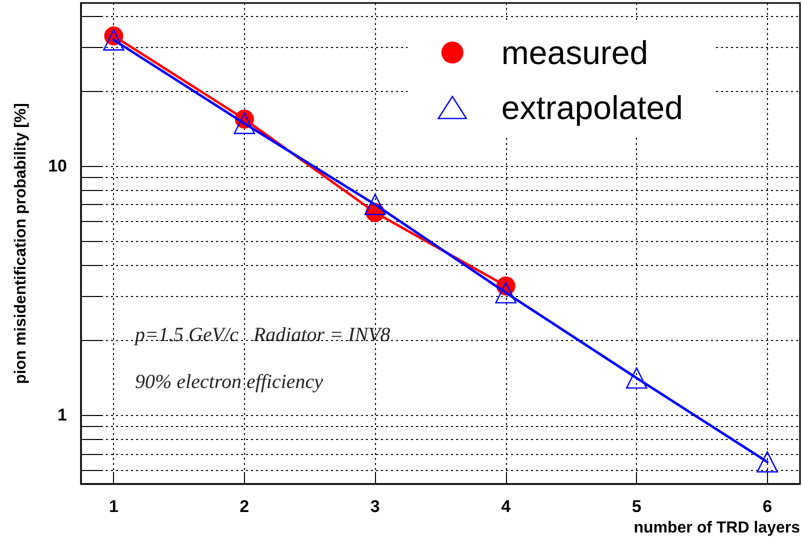 Image resolution: width=803 pixels, height=546 pixels. What do you see at coordinates (506, 506) in the screenshot?
I see `x-tick-label: 4` at bounding box center [506, 506].